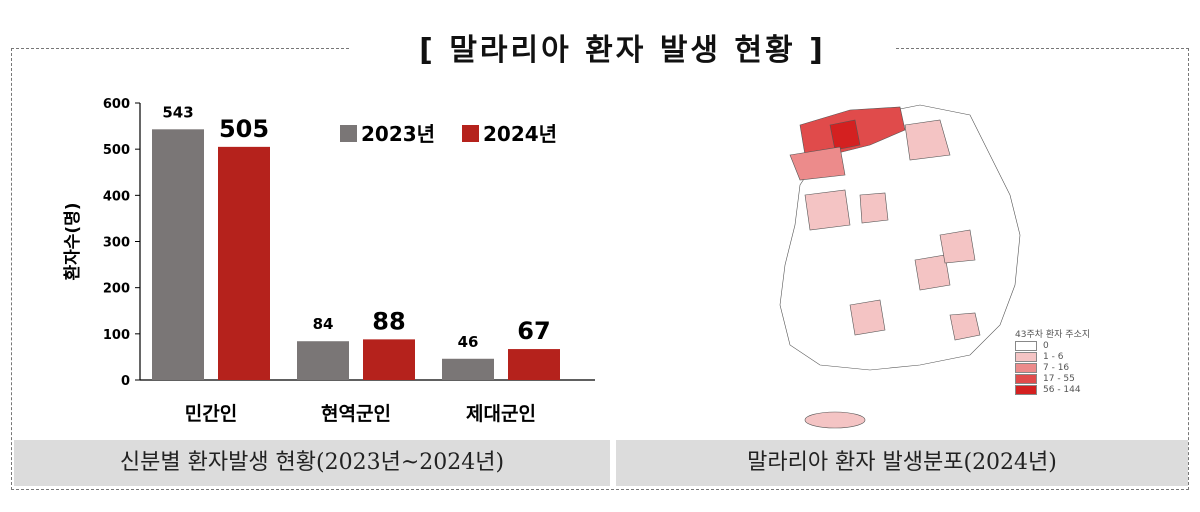  What do you see at coordinates (323, 324) in the screenshot?
I see `bar-value-label: 84` at bounding box center [323, 324].